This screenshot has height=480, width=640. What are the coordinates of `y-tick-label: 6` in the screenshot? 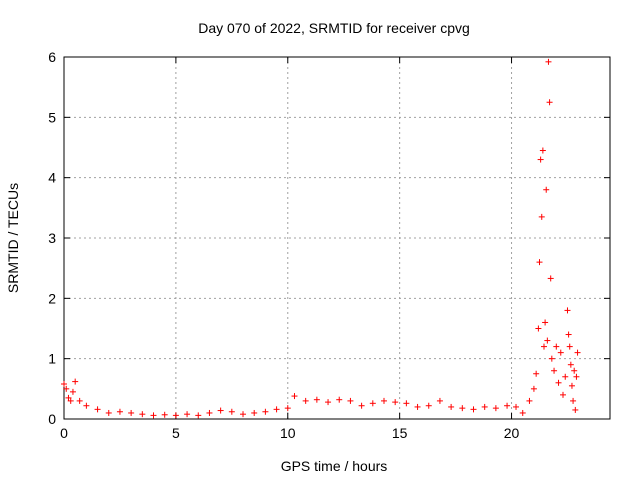 It's located at (52, 57).